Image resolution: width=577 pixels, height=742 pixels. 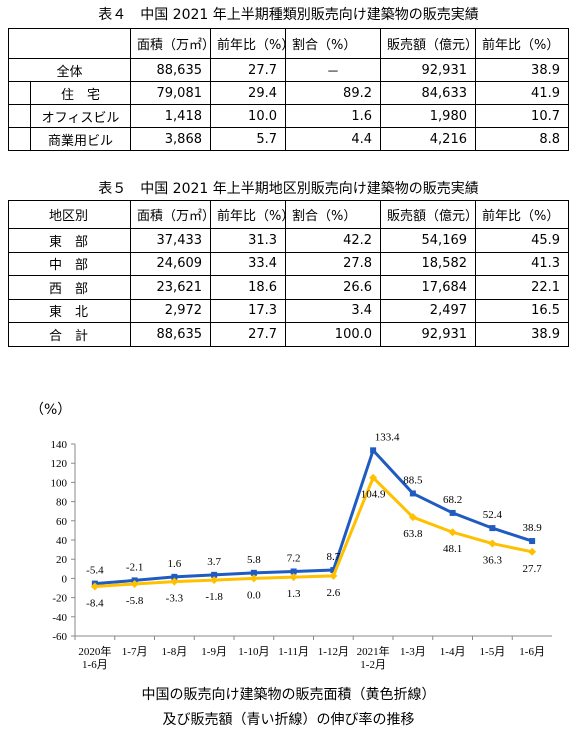 What do you see at coordinates (428, 287) in the screenshot?
I see `cell: 17,684` at bounding box center [428, 287].